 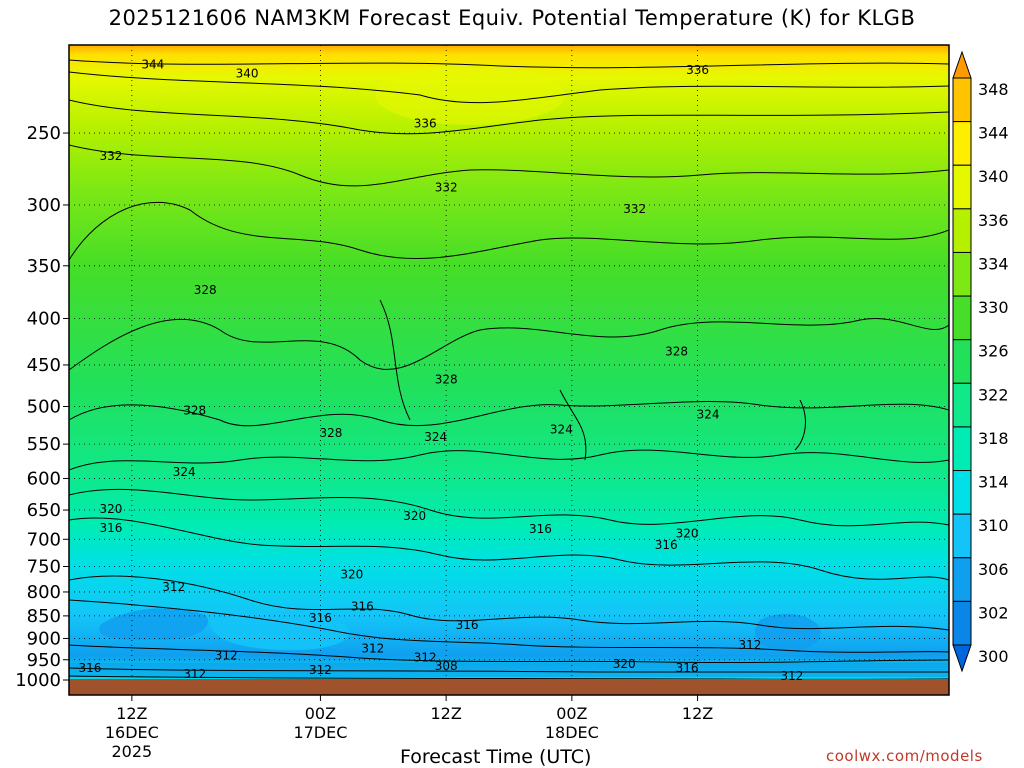 What do you see at coordinates (993, 438) in the screenshot?
I see `colorbar-label: 318` at bounding box center [993, 438].